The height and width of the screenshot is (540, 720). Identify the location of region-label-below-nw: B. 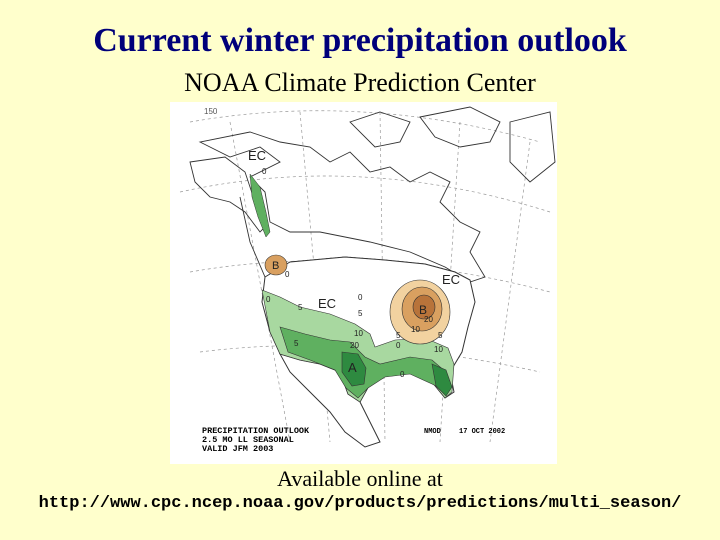
(275, 266).